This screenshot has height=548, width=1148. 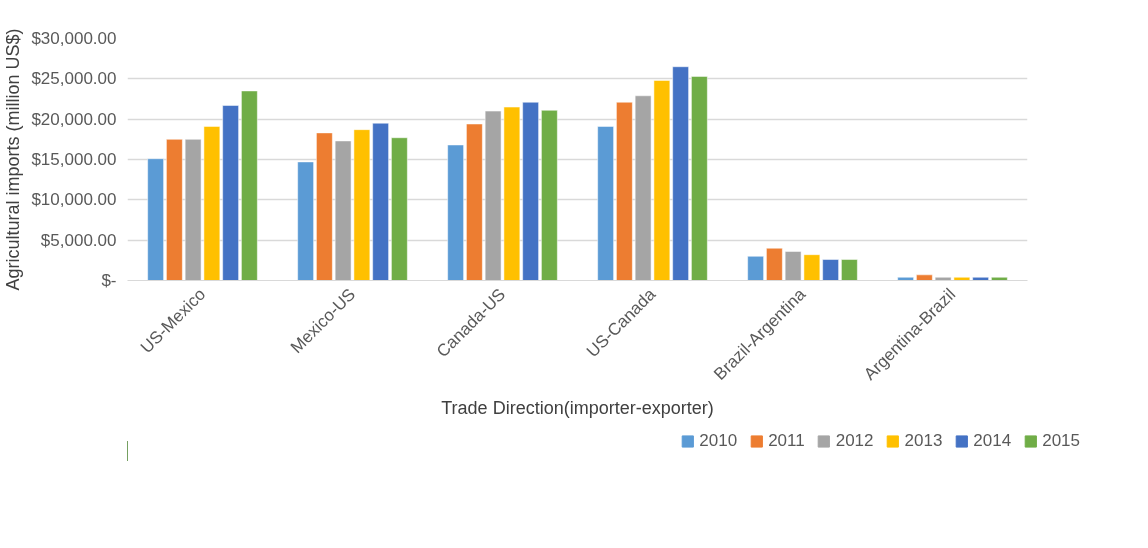 What do you see at coordinates (577, 408) in the screenshot?
I see `x-axis-title: Trade Direction(importer-exporter)` at bounding box center [577, 408].